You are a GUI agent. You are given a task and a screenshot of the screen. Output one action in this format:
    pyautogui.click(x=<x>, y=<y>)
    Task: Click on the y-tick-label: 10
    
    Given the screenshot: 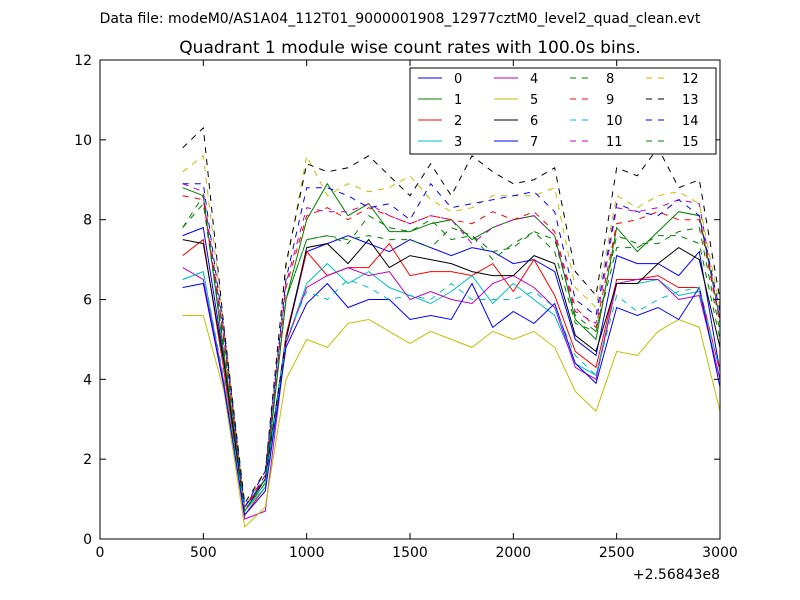 What is the action you would take?
    pyautogui.click(x=83, y=141)
    